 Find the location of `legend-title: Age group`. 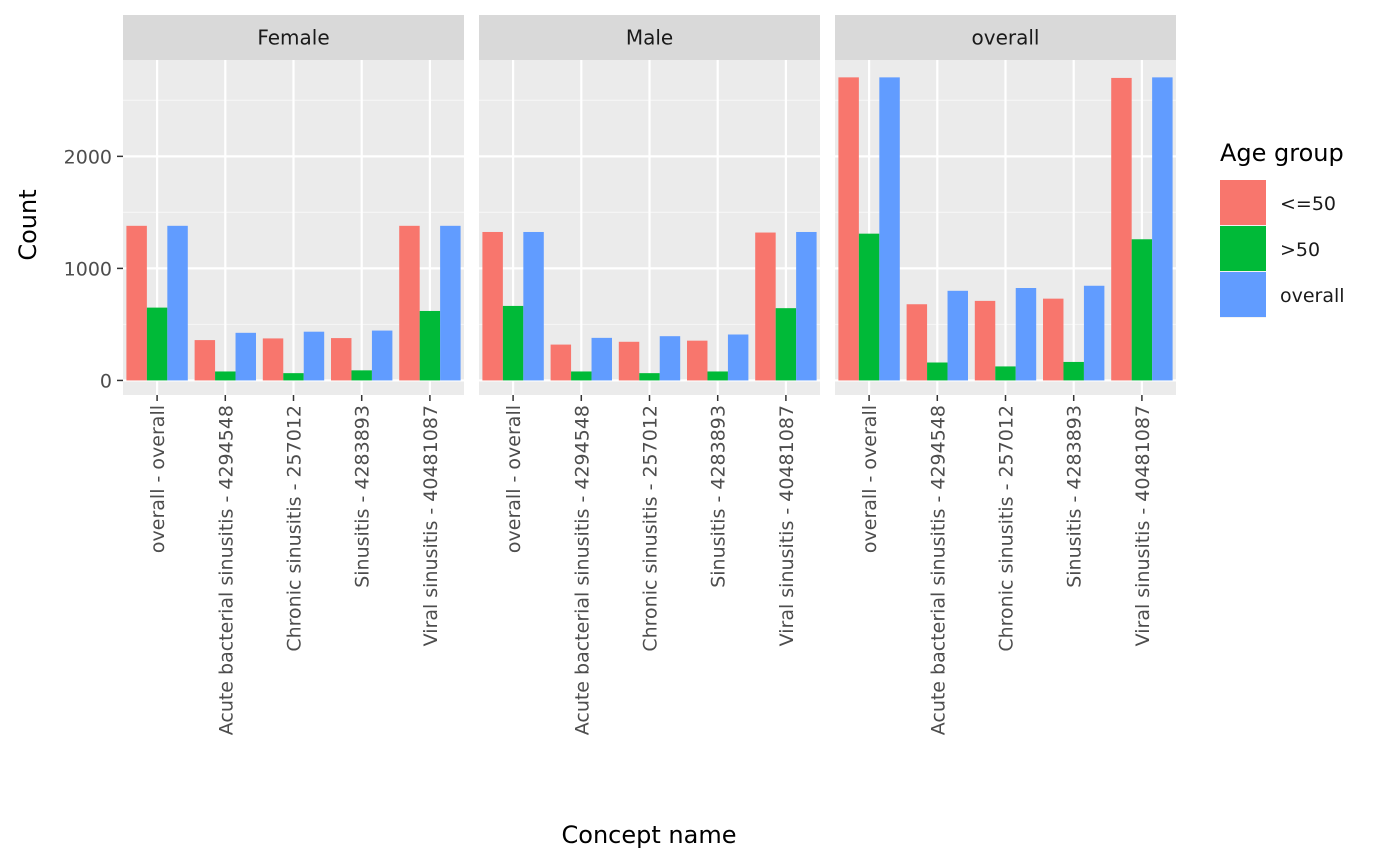

legend-title: Age group is located at coordinates (1282, 153).